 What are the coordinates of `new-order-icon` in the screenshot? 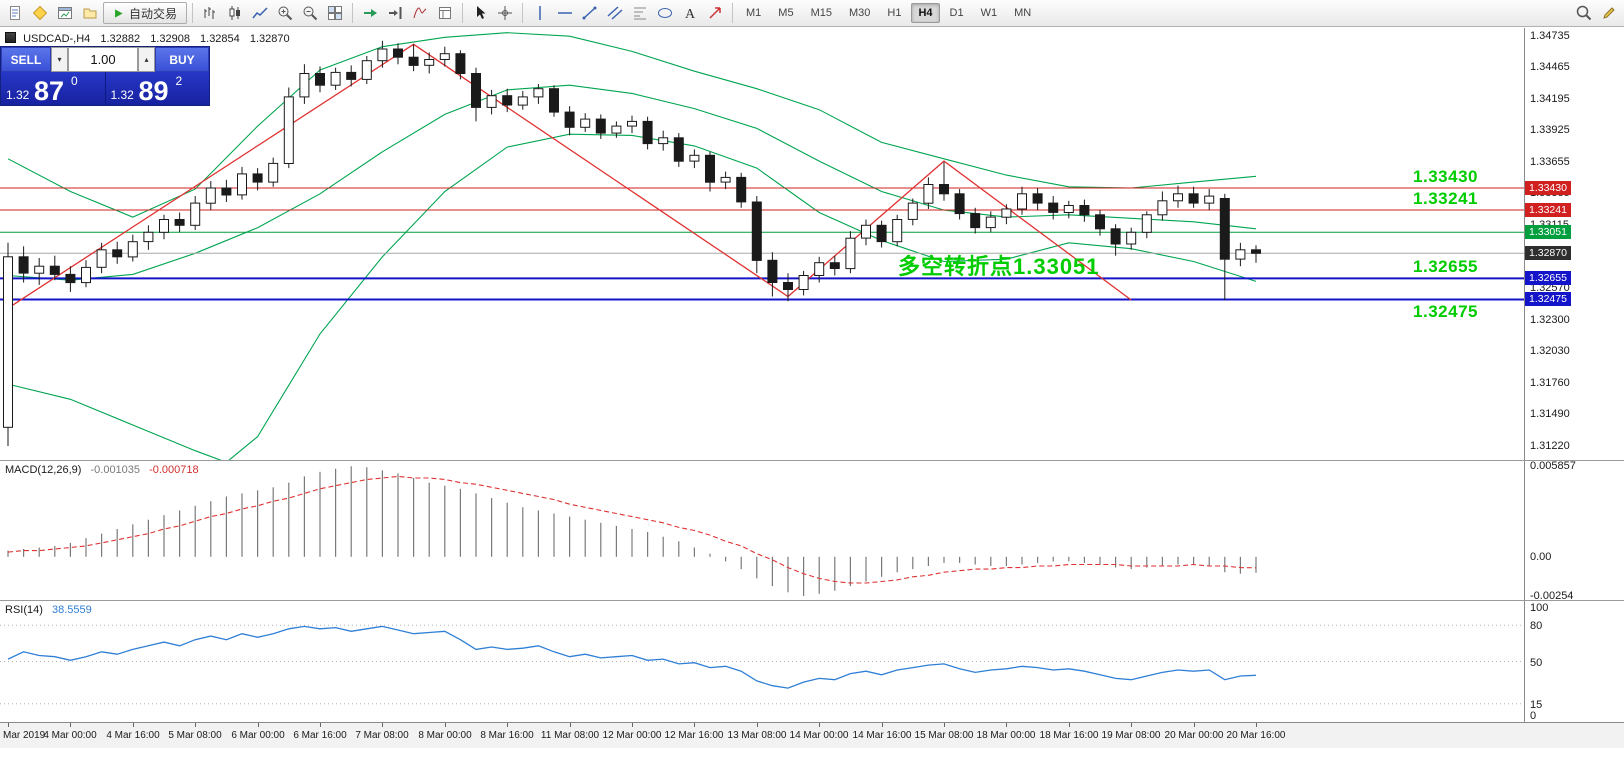 It's located at (40, 13).